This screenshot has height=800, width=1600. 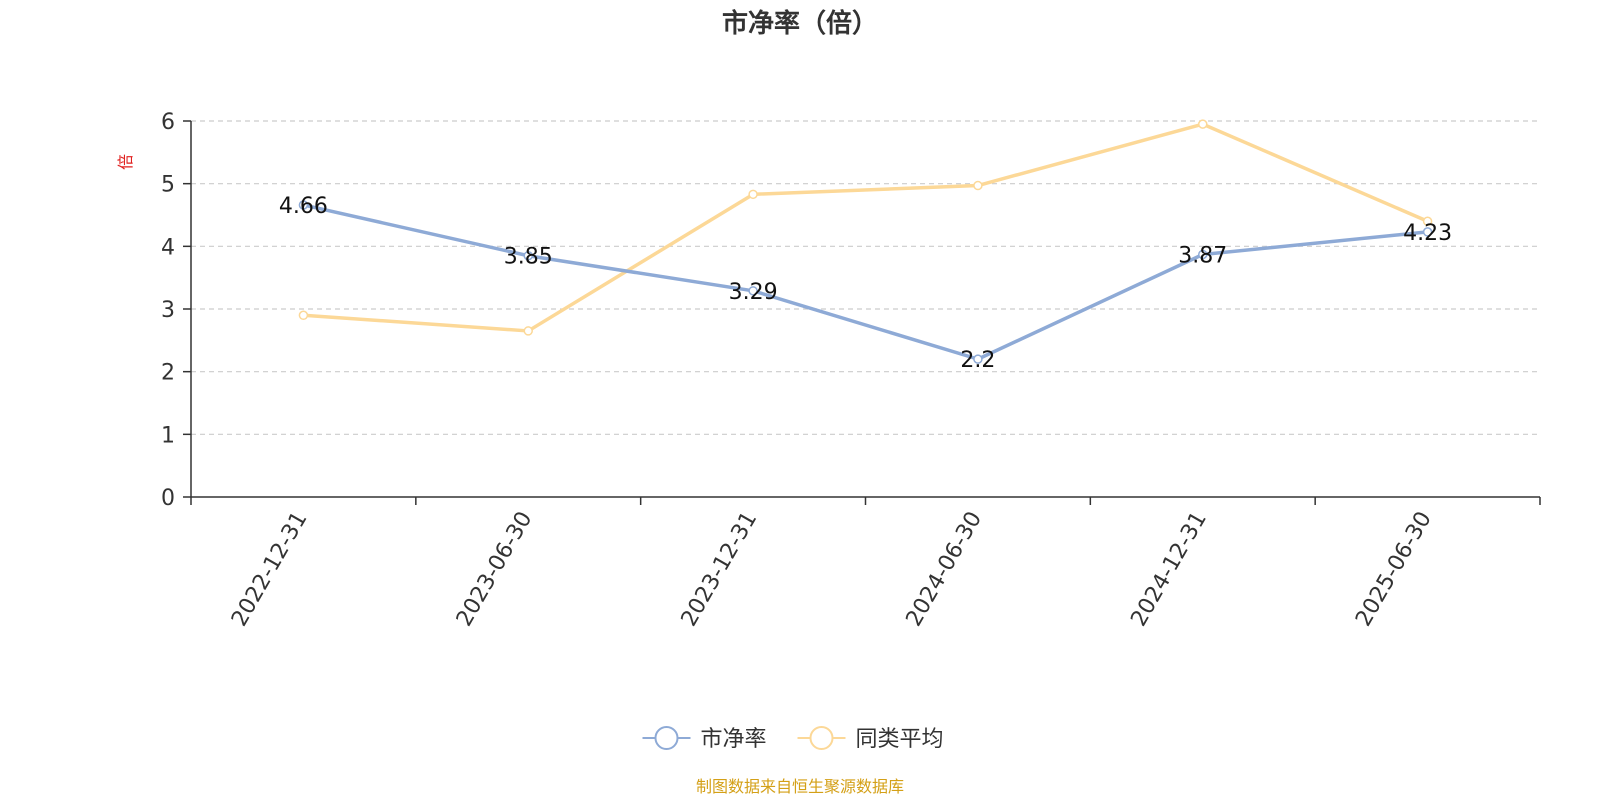 I want to click on data-label: 2.2, so click(x=977, y=360).